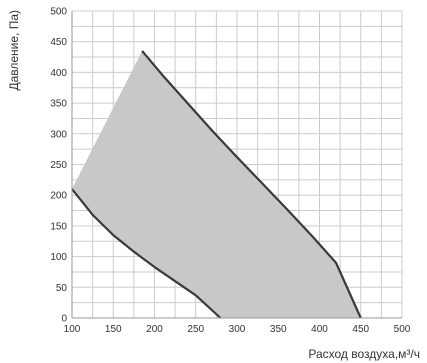  I want to click on x-tick-label: 300, so click(237, 329).